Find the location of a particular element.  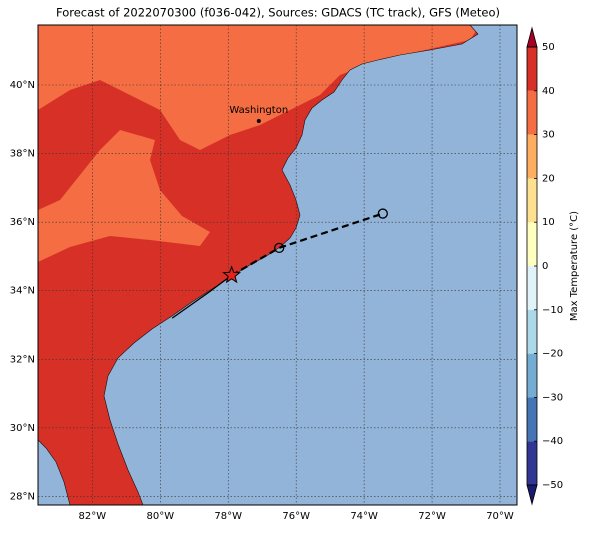

city-marker is located at coordinates (258, 121).